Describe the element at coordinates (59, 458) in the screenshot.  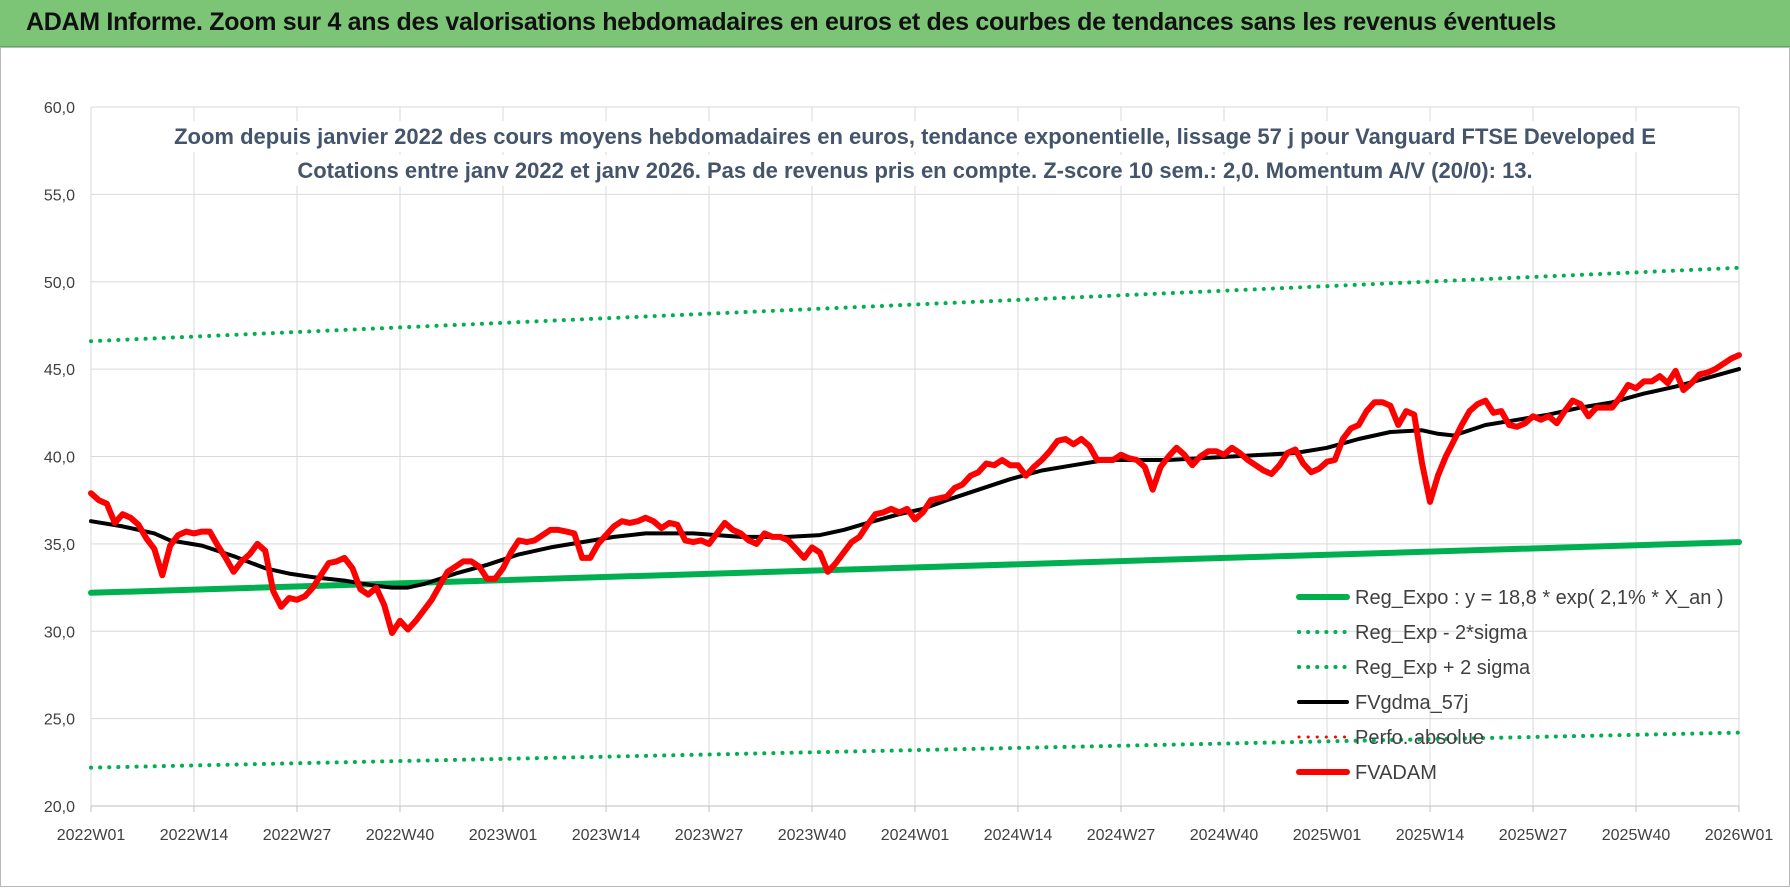
I see `y-tick-label: 40,0` at that location.